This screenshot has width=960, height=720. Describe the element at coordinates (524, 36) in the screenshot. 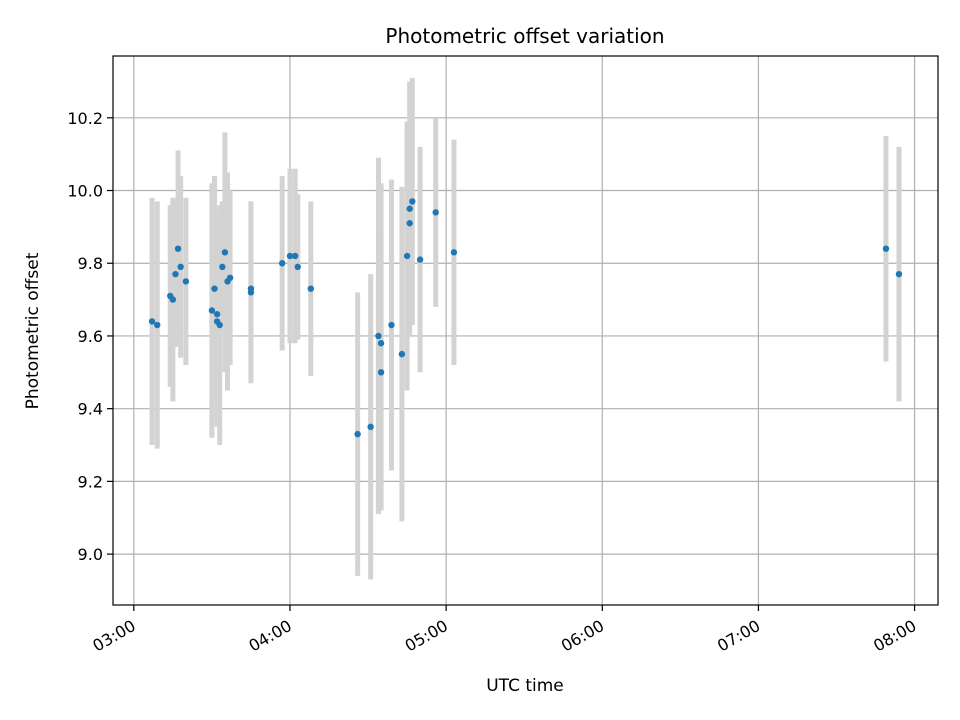

I see `chart-title: Photometric offset variation` at that location.